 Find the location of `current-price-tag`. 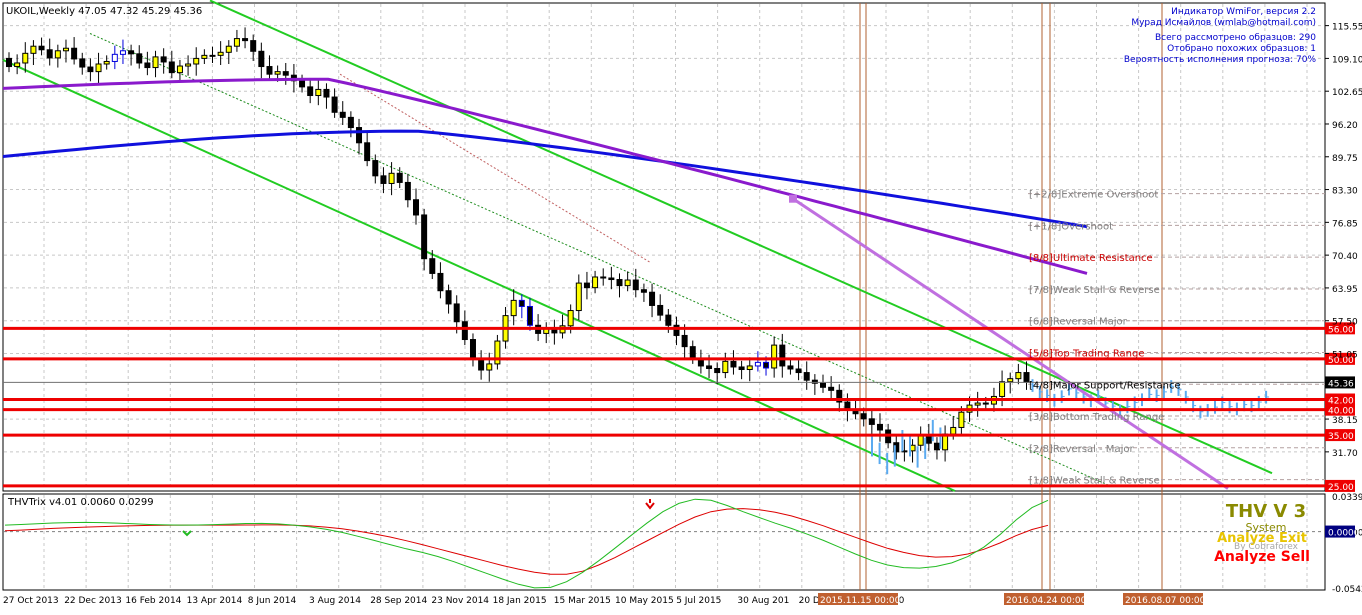

current-price-tag is located at coordinates (1340, 382).